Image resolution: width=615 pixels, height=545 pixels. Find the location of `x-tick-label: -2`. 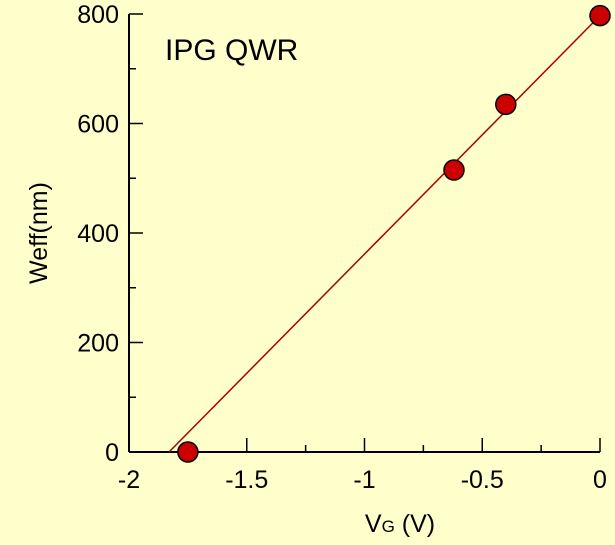

x-tick-label: -2 is located at coordinates (129, 480).